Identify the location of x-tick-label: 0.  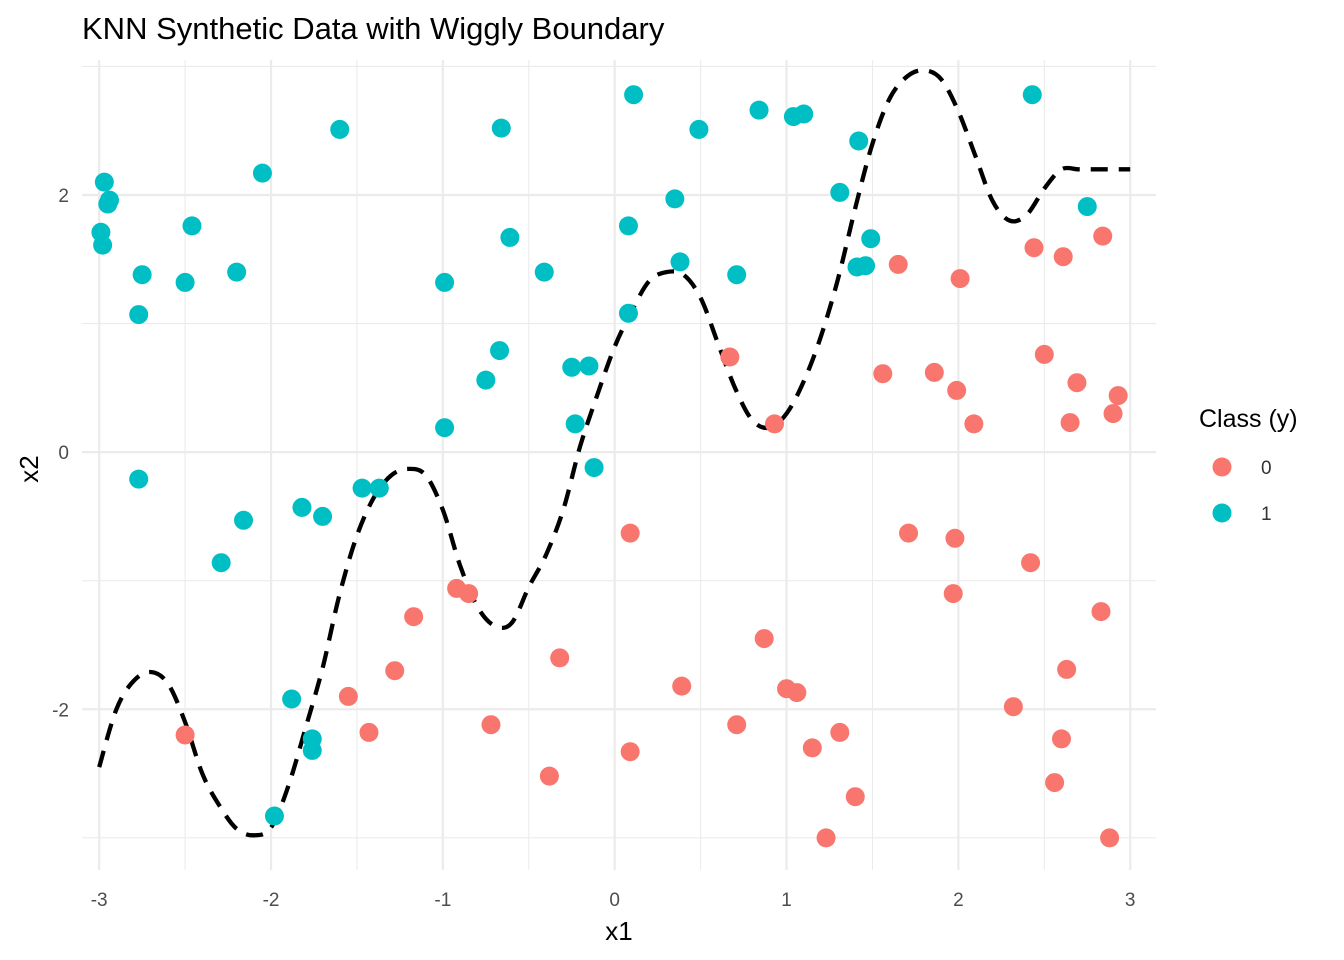
(614, 900).